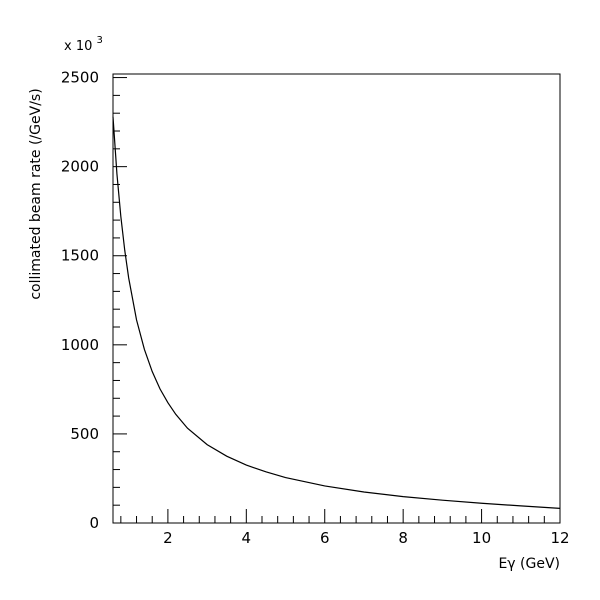 This screenshot has height=600, width=600. I want to click on x-axis-ticks, so click(340, 516).